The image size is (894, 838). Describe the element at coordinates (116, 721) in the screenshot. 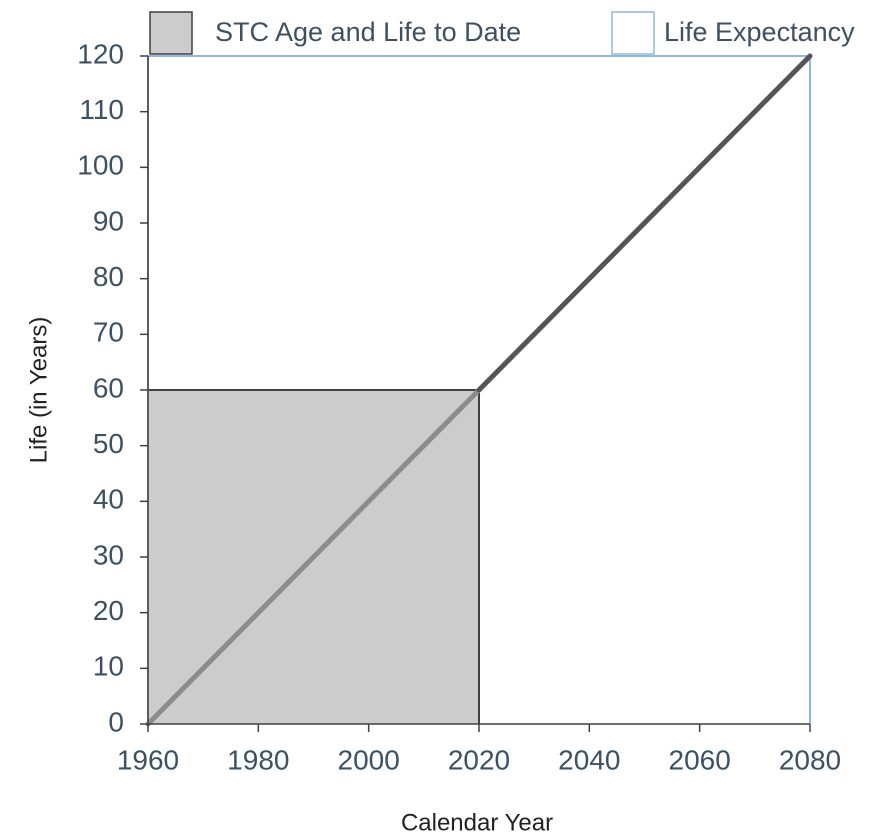

I see `y-tick-label: 0` at that location.